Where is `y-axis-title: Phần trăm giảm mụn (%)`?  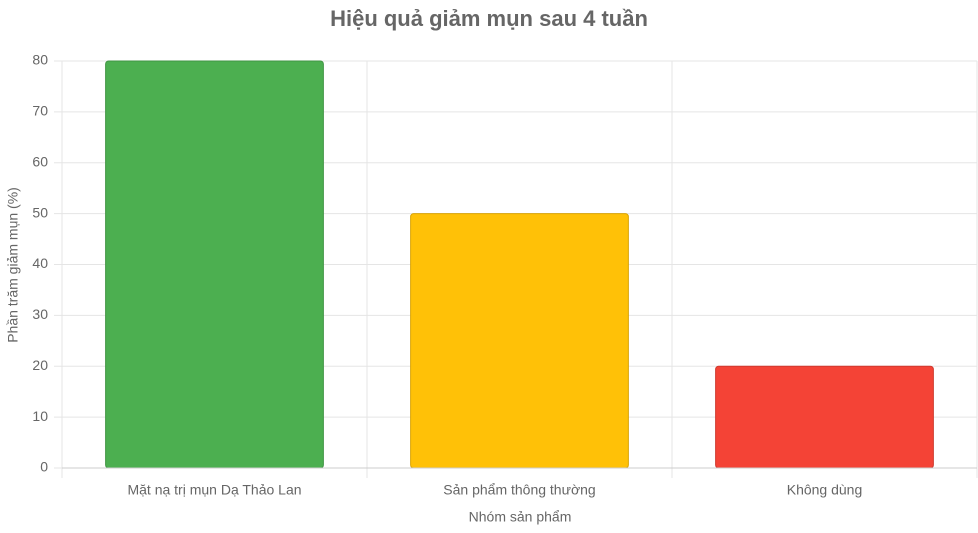 y-axis-title: Phần trăm giảm mụn (%) is located at coordinates (13, 265).